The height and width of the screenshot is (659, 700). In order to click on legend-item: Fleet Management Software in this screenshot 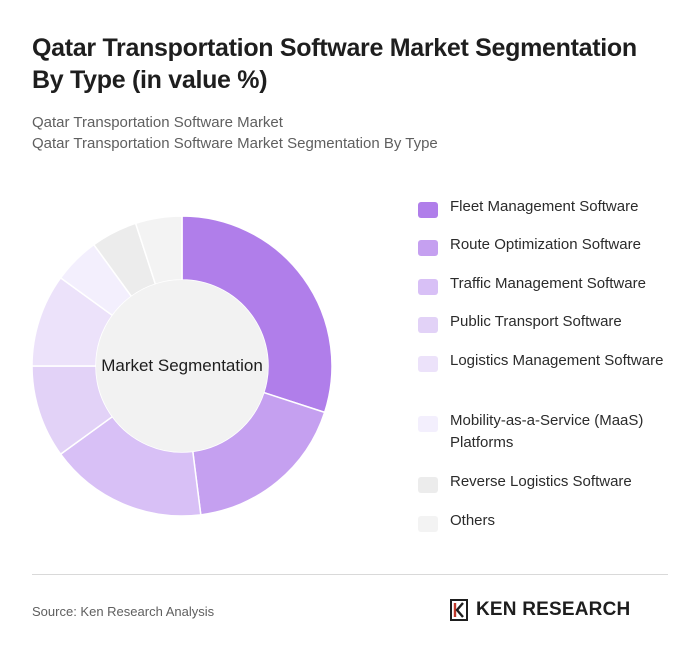, I will do `click(553, 207)`.